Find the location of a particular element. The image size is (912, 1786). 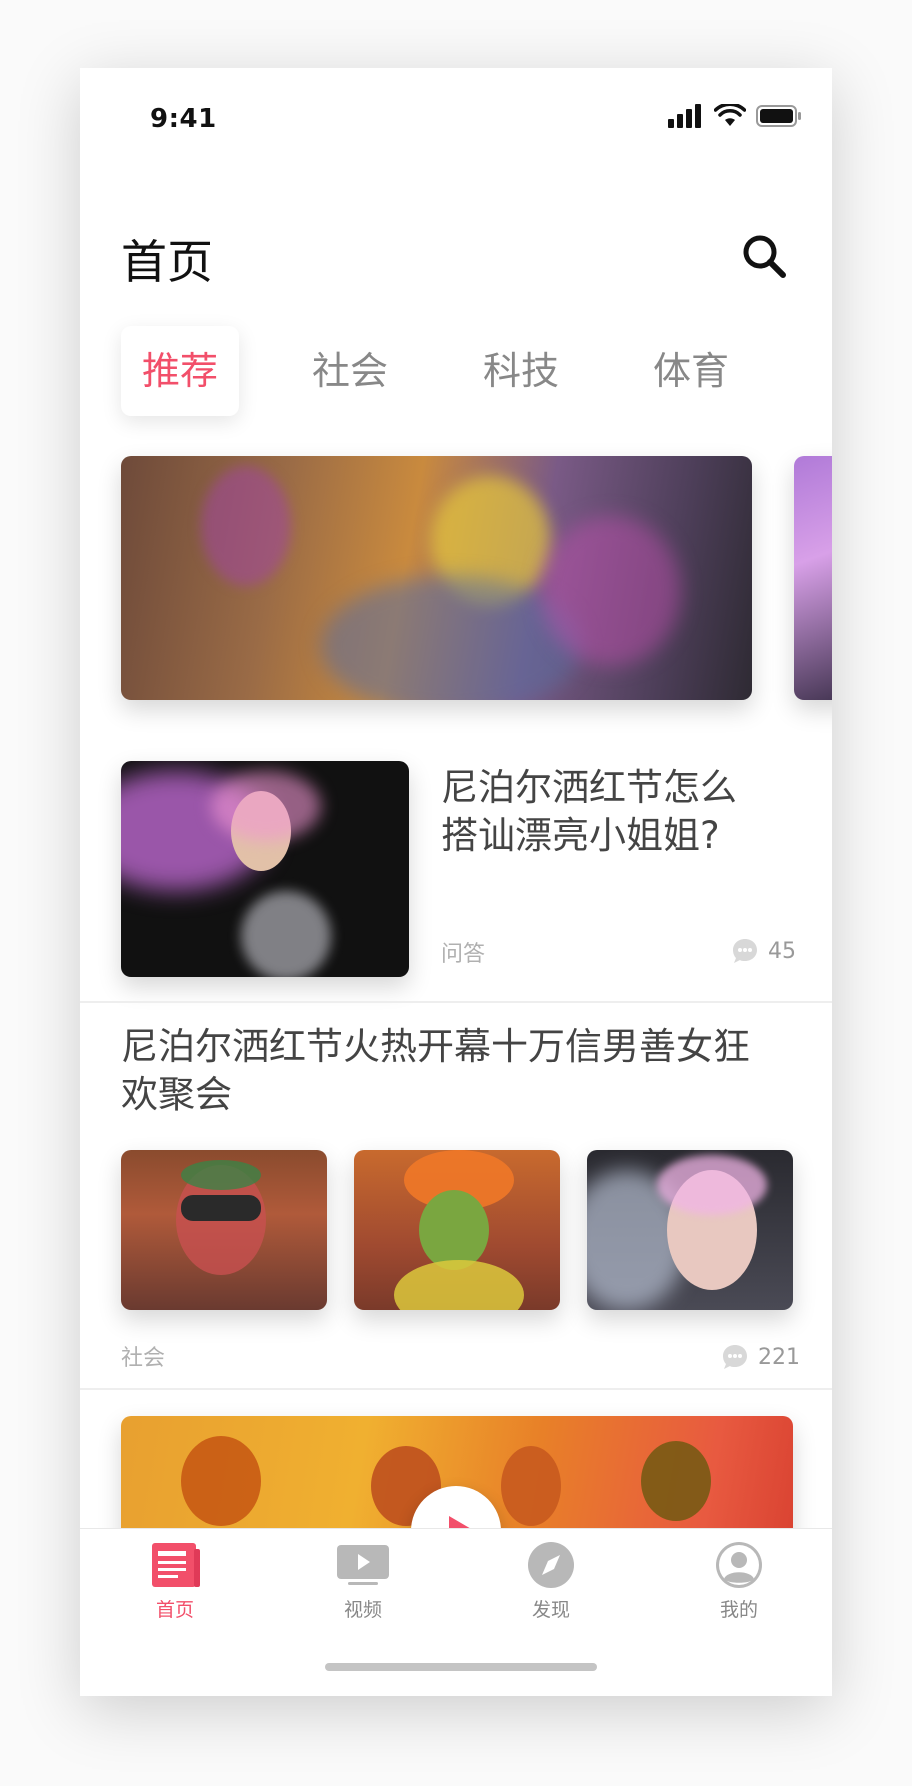

tab-society: 社会 is located at coordinates (349, 371).